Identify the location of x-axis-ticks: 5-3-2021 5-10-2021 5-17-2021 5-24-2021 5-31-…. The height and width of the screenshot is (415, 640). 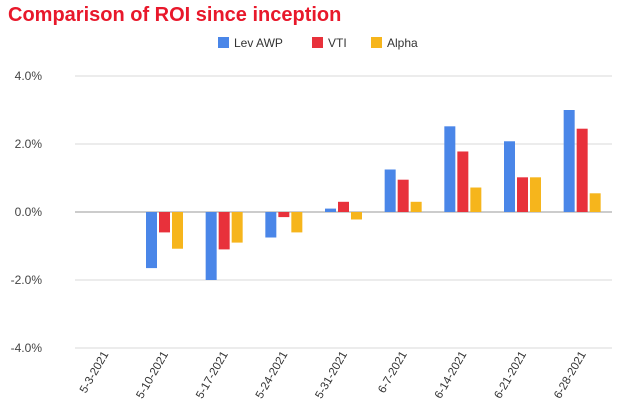
(333, 375).